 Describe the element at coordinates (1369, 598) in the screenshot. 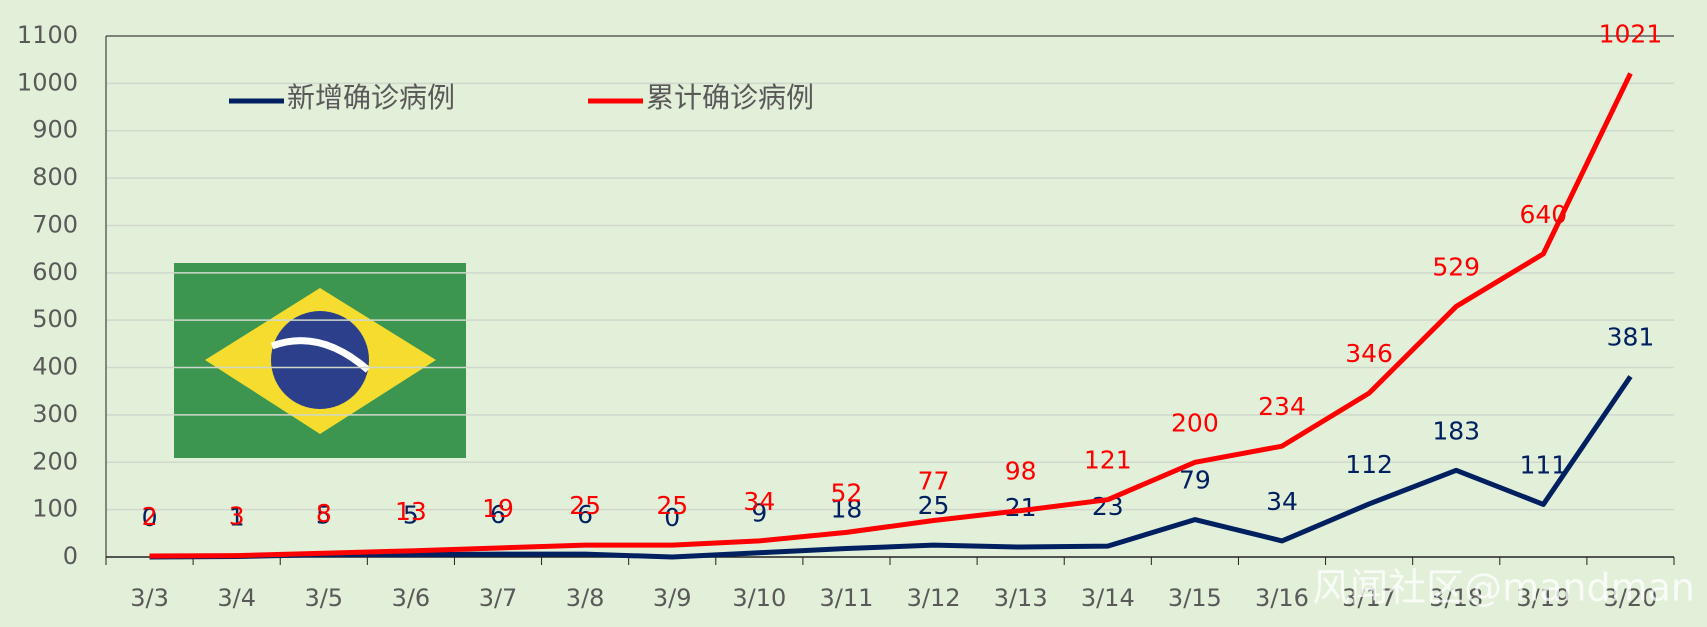

I see `x-tick-label: 3/17` at that location.